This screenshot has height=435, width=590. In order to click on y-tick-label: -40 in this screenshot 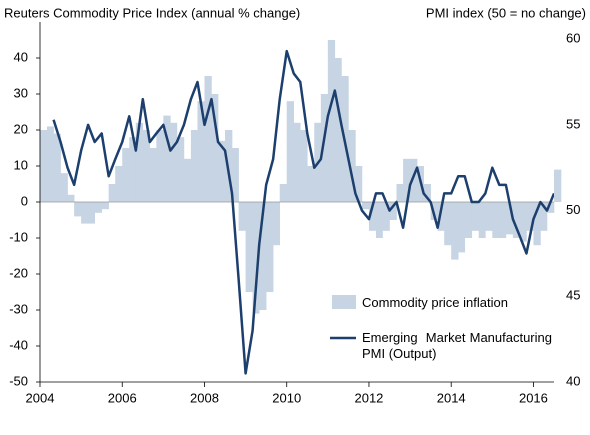, I will do `click(18, 344)`.